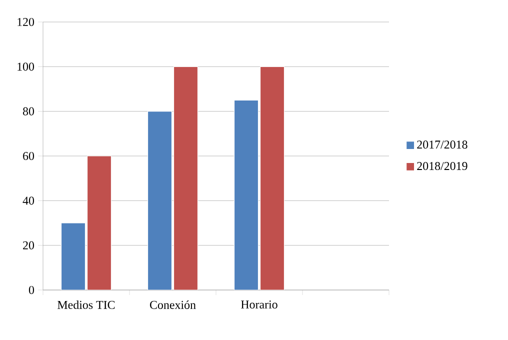 The height and width of the screenshot is (340, 508). I want to click on x-tick-label: Medios TIC, so click(86, 304).